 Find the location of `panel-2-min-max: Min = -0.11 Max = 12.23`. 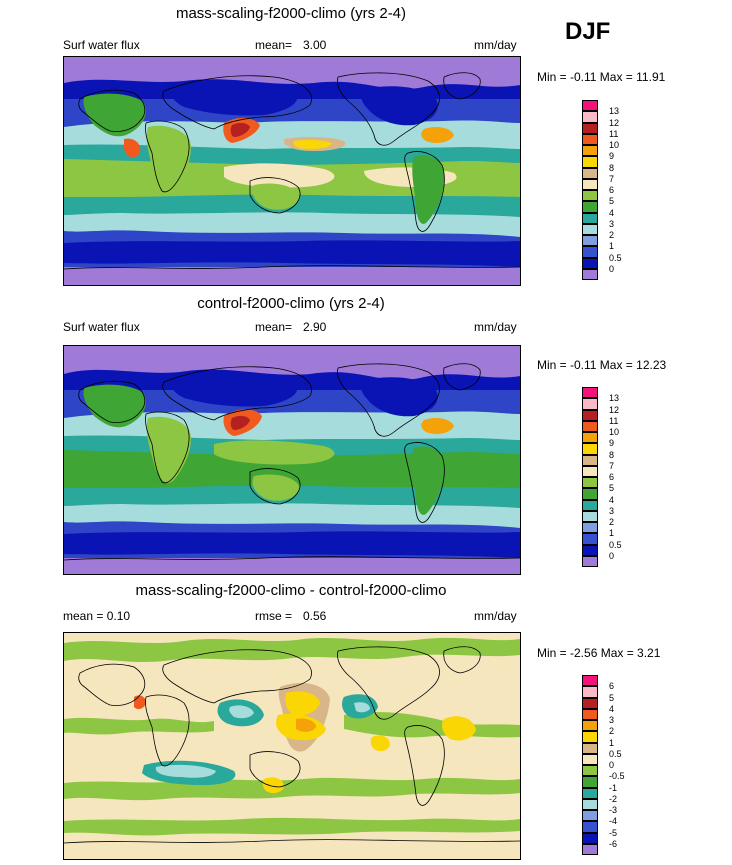

panel-2-min-max: Min = -0.11 Max = 12.23 is located at coordinates (602, 365).